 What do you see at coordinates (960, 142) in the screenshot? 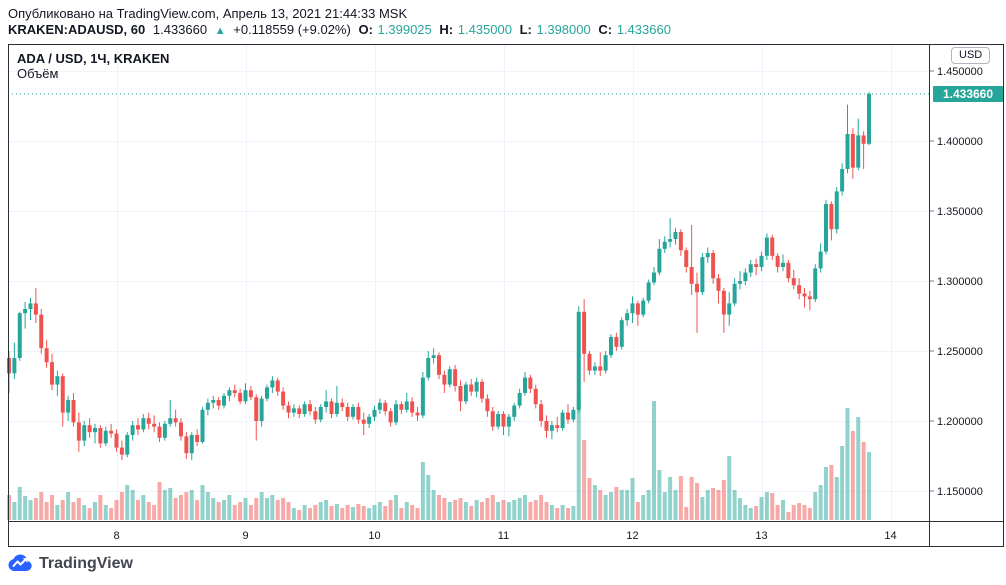
I see `price-tick-label: 1.400000` at bounding box center [960, 142].